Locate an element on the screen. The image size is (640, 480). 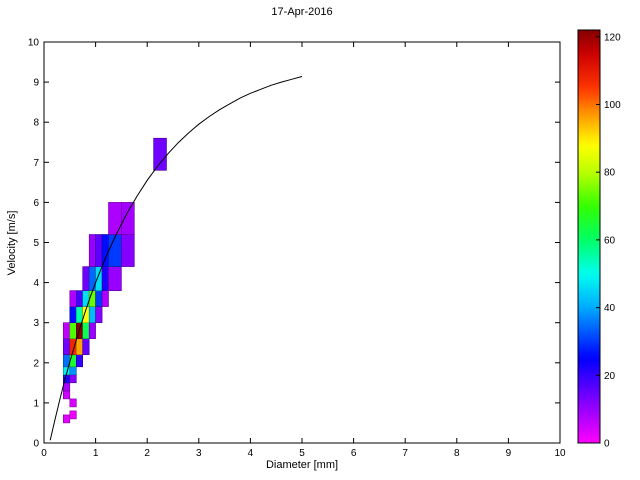
colorbar-tick-label: 80 is located at coordinates (610, 173).